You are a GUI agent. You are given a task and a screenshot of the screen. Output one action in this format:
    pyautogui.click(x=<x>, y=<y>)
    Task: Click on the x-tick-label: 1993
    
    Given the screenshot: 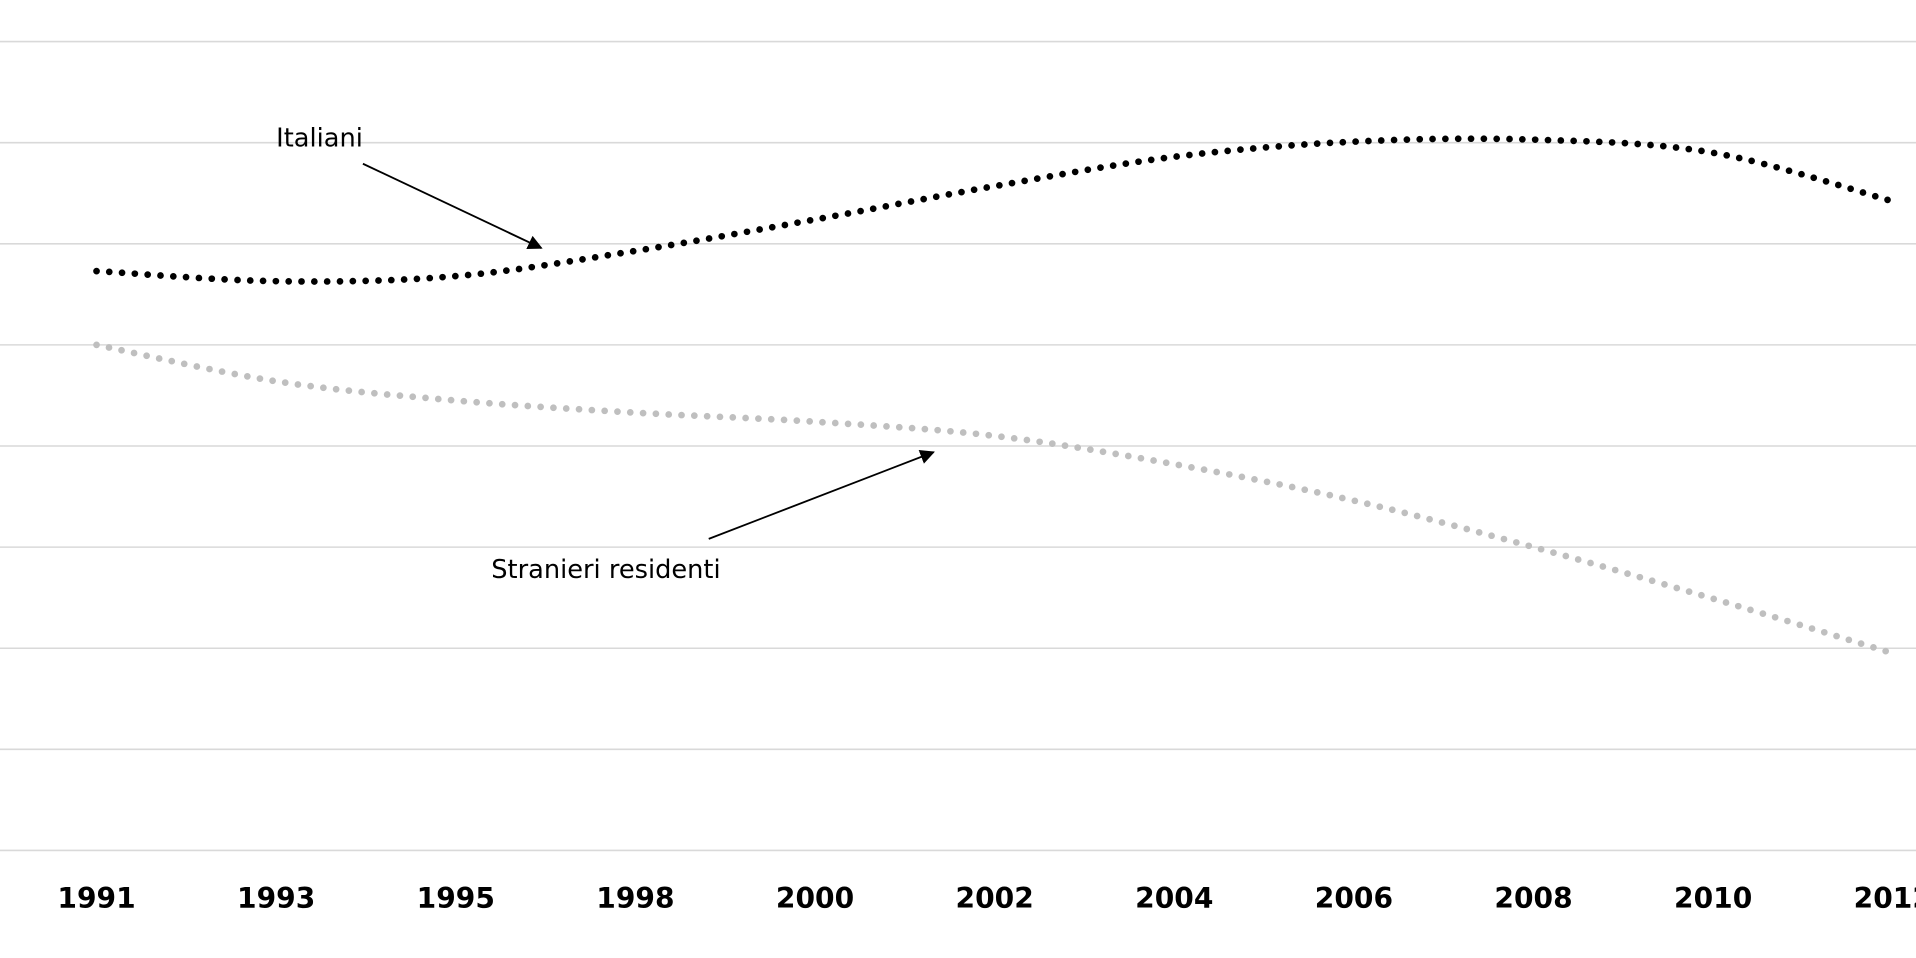 What is the action you would take?
    pyautogui.click(x=276, y=898)
    